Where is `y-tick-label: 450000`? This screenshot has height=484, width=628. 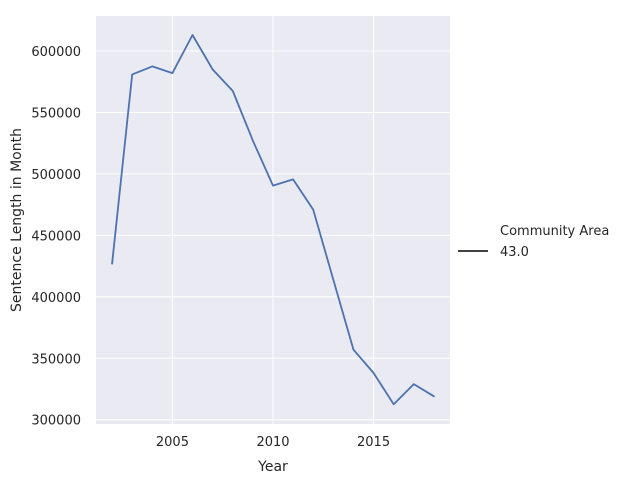
y-tick-label: 450000 is located at coordinates (56, 236).